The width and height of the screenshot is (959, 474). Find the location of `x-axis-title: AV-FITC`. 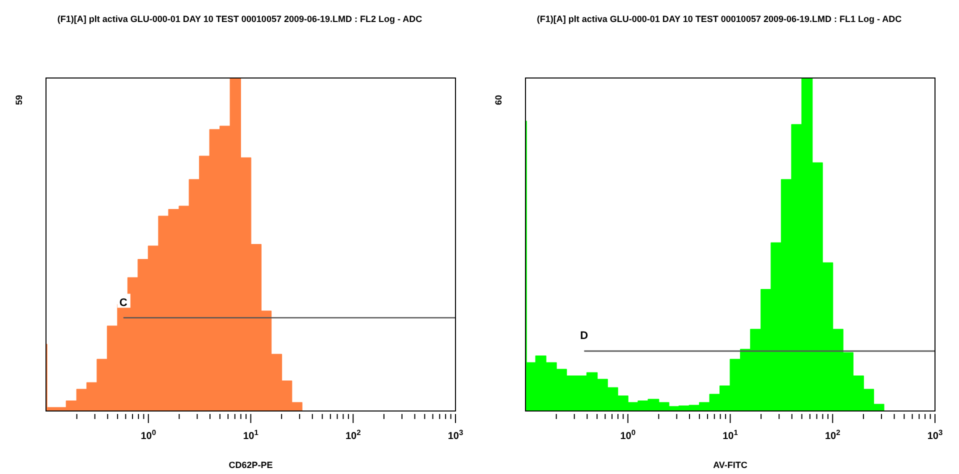

x-axis-title: AV-FITC is located at coordinates (730, 465).